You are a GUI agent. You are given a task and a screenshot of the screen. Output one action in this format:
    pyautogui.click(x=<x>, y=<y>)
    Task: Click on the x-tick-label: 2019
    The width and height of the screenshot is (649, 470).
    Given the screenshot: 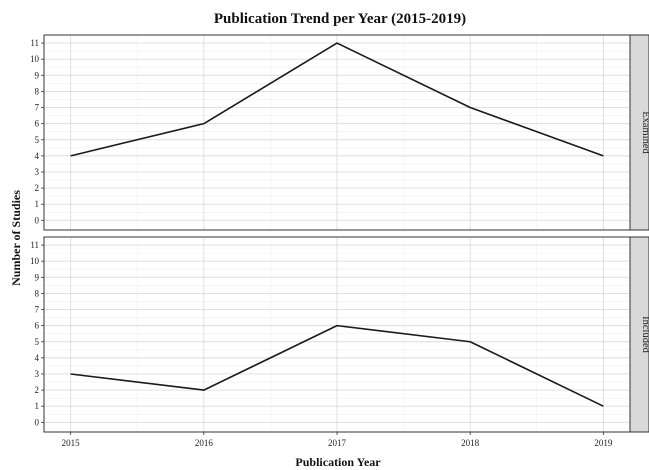 What is the action you would take?
    pyautogui.click(x=603, y=443)
    